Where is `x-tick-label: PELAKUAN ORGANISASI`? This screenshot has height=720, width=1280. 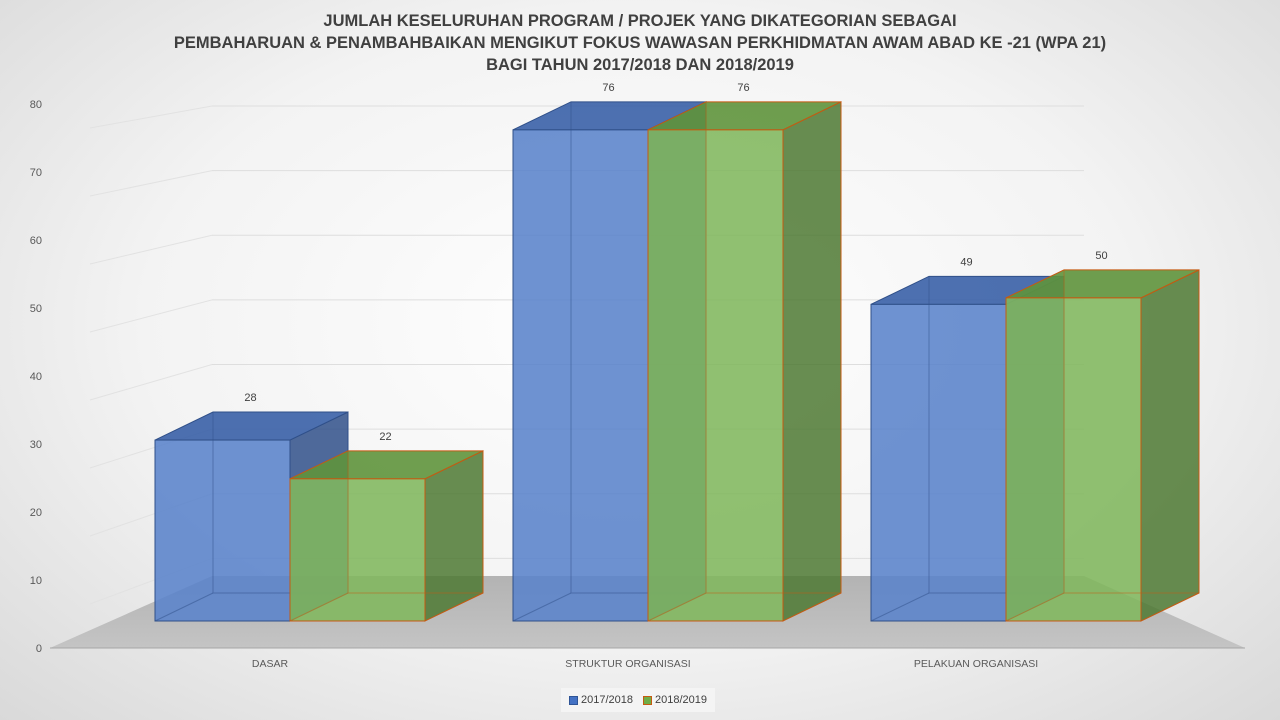 x-tick-label: PELAKUAN ORGANISASI is located at coordinates (976, 664).